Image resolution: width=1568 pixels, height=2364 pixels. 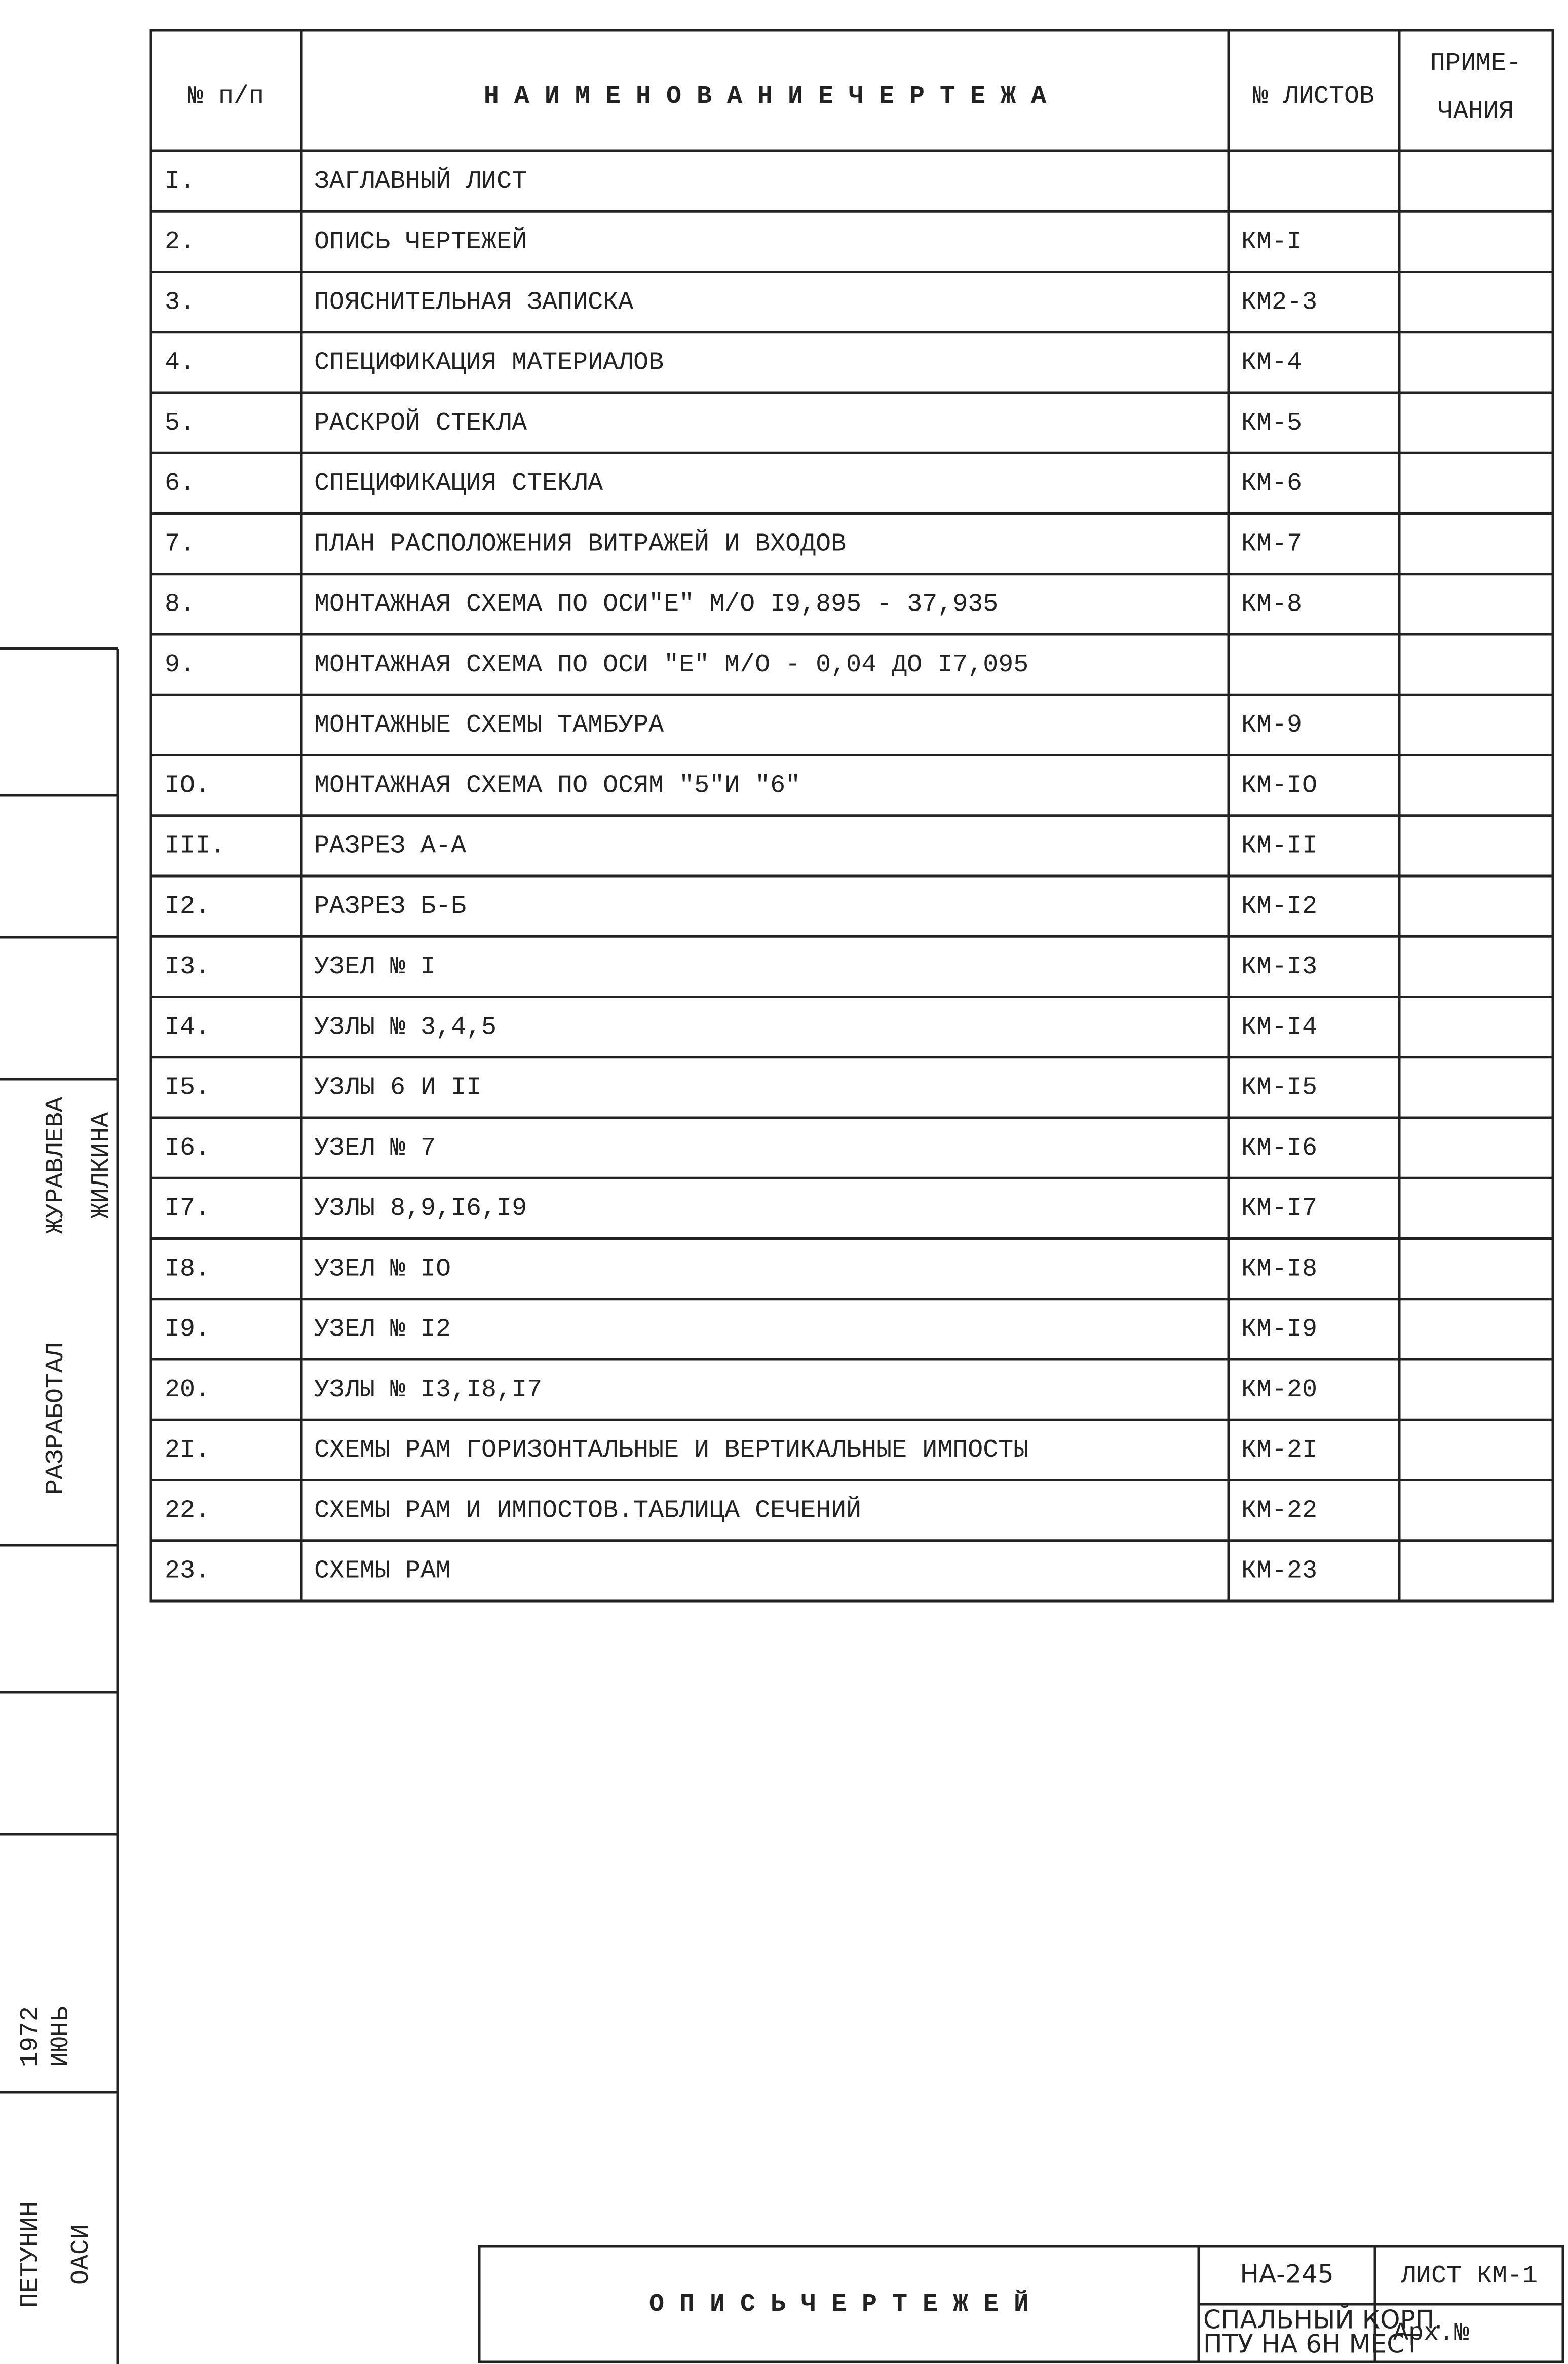 What do you see at coordinates (1279, 1390) in the screenshot?
I see `row-sheet: КМ-20` at bounding box center [1279, 1390].